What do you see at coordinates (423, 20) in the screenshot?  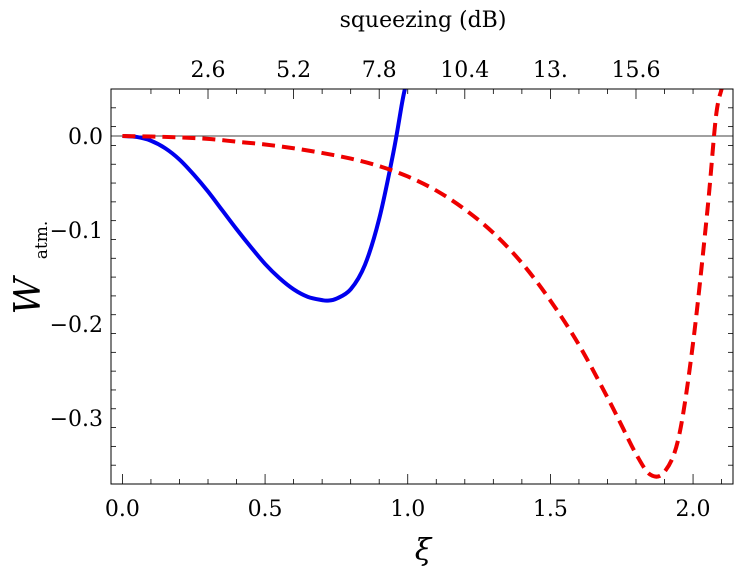 I see `top-axis-title: squeezing (dB)` at bounding box center [423, 20].